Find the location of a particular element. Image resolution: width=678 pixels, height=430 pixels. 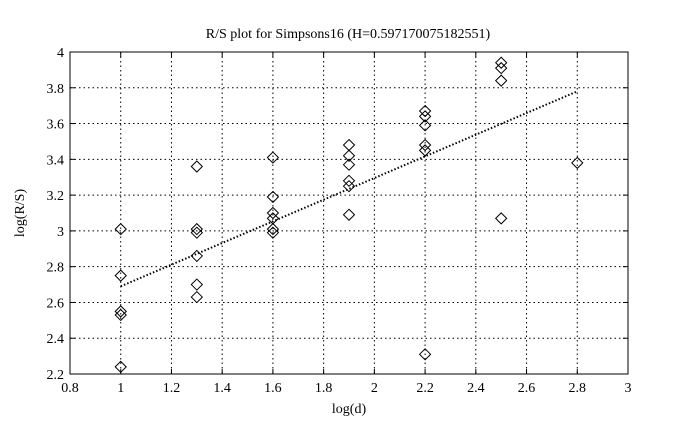

x-tick-label: 1.4 is located at coordinates (222, 388).